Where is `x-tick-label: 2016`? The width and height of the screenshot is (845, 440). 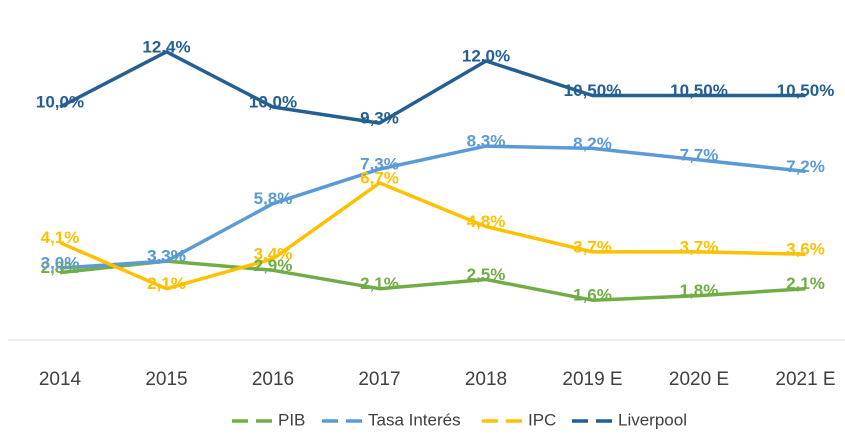 x-tick-label: 2016 is located at coordinates (273, 379).